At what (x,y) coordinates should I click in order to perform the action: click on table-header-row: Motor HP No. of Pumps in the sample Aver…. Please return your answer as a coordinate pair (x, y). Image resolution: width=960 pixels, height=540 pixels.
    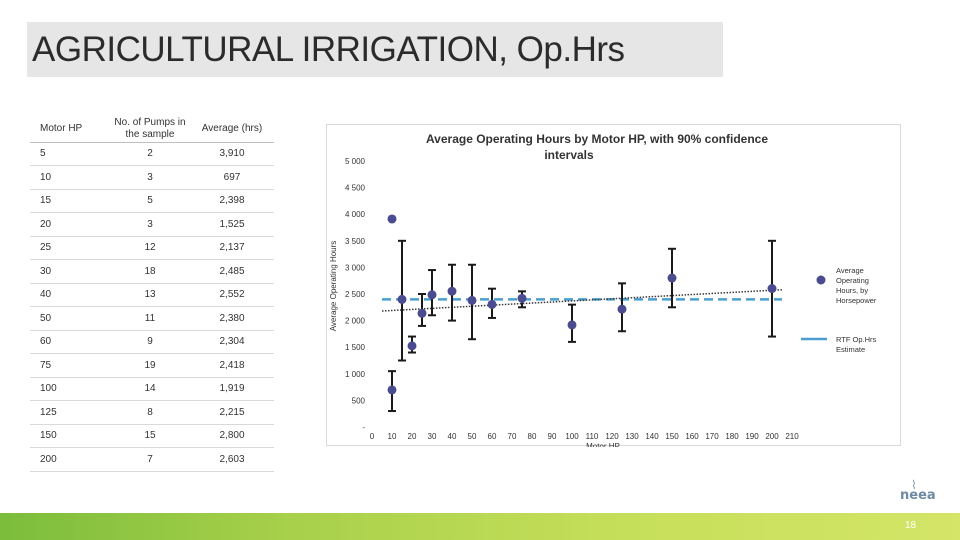
    Looking at the image, I should click on (152, 129).